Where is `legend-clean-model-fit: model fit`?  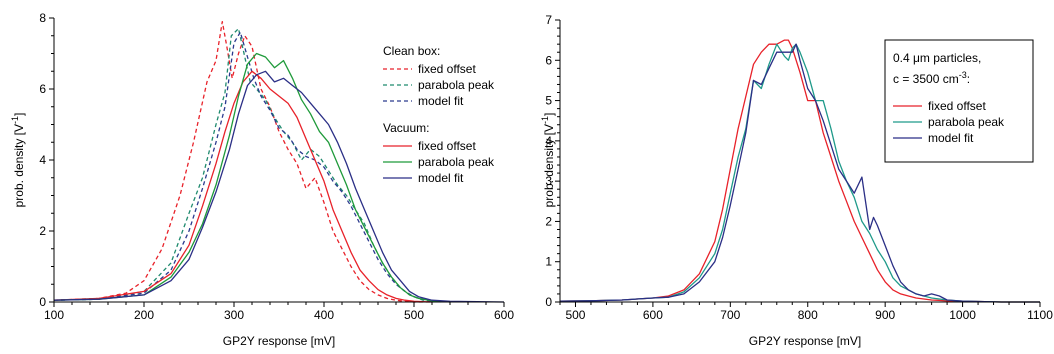
legend-clean-model-fit: model fit is located at coordinates (441, 101).